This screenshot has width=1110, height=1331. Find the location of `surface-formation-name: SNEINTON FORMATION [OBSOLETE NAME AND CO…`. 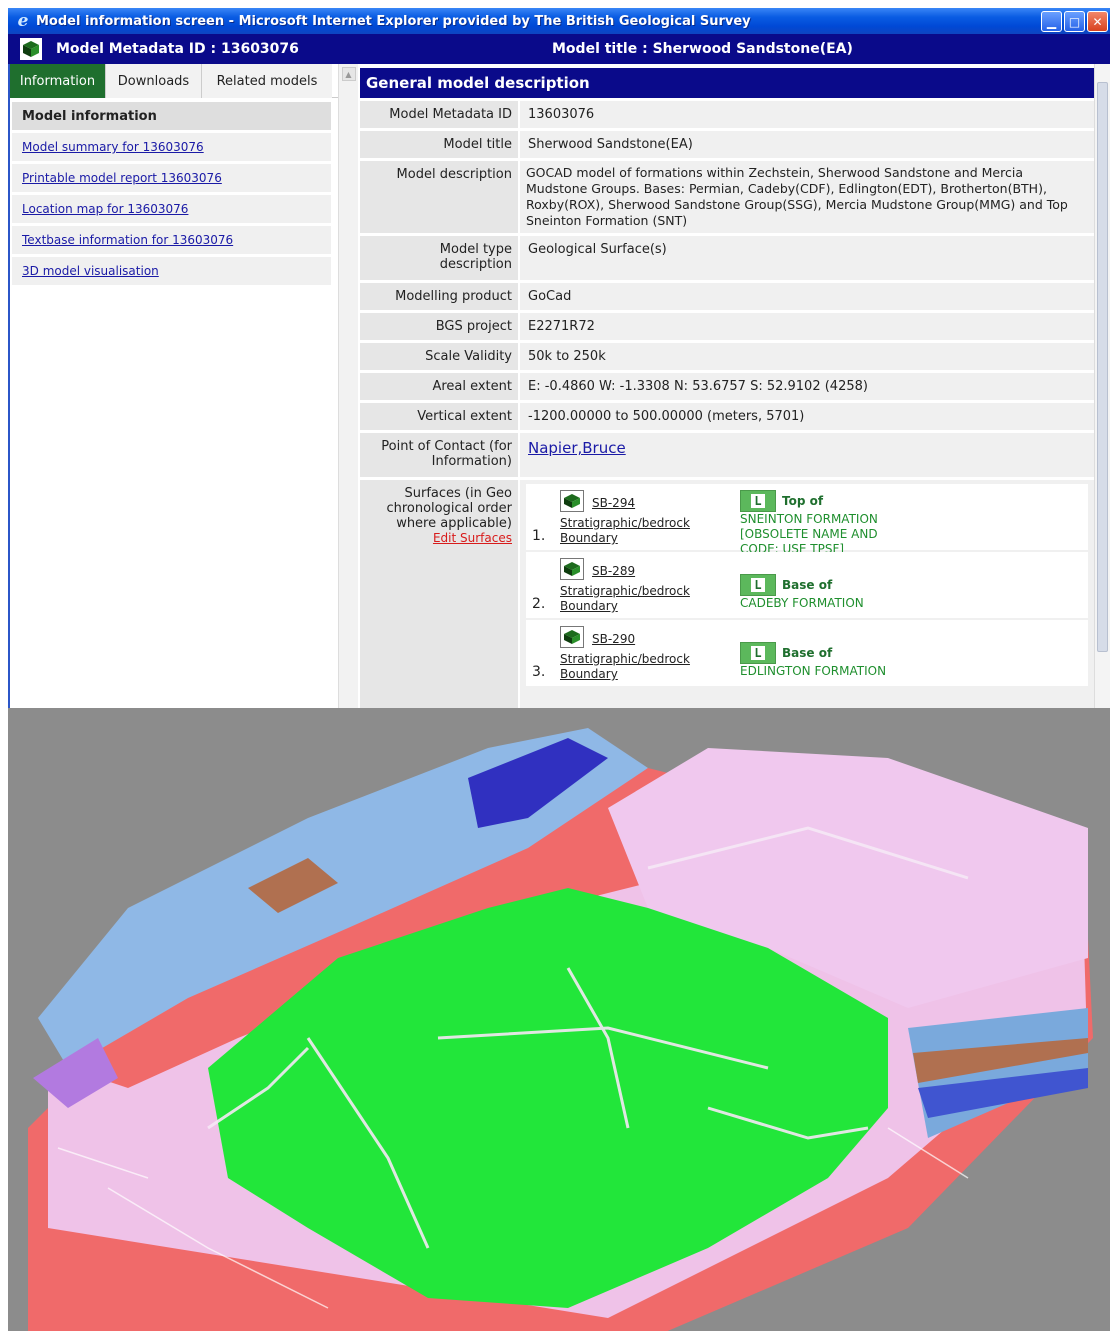

surface-formation-name: SNEINTON FORMATION [OBSOLETE NAME AND CO… is located at coordinates (809, 534).